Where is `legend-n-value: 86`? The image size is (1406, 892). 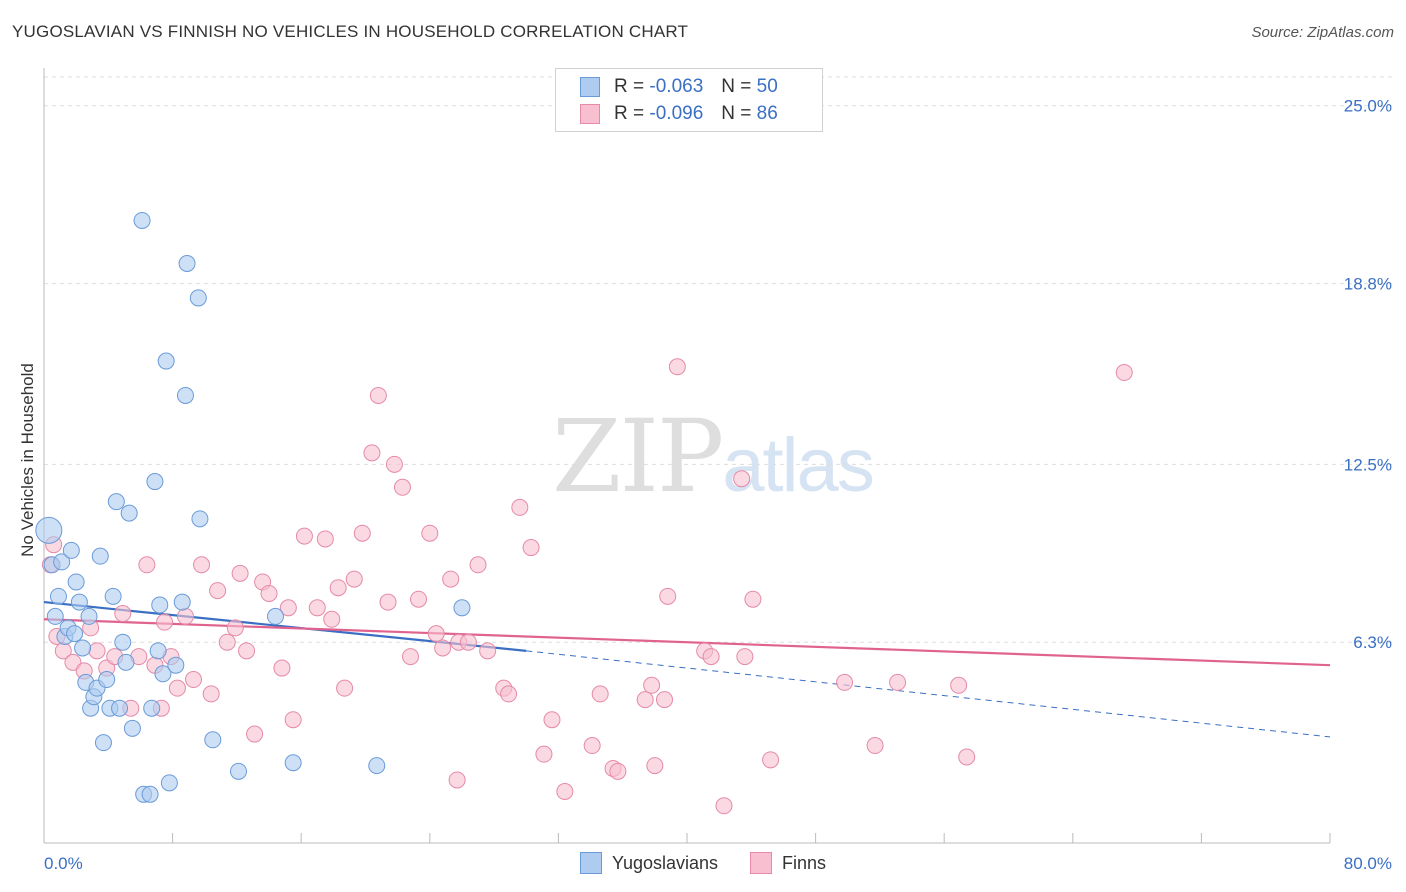 legend-n-value: 86 is located at coordinates (767, 113).